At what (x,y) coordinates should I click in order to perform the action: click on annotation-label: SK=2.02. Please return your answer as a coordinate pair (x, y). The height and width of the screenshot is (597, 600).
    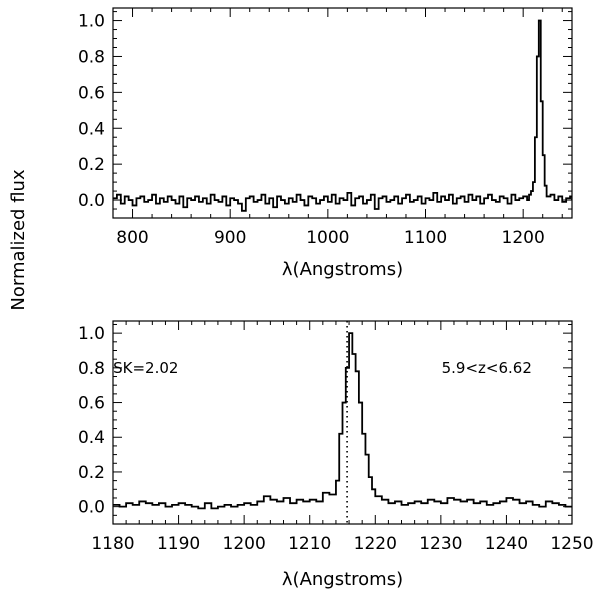
    Looking at the image, I should click on (145, 368).